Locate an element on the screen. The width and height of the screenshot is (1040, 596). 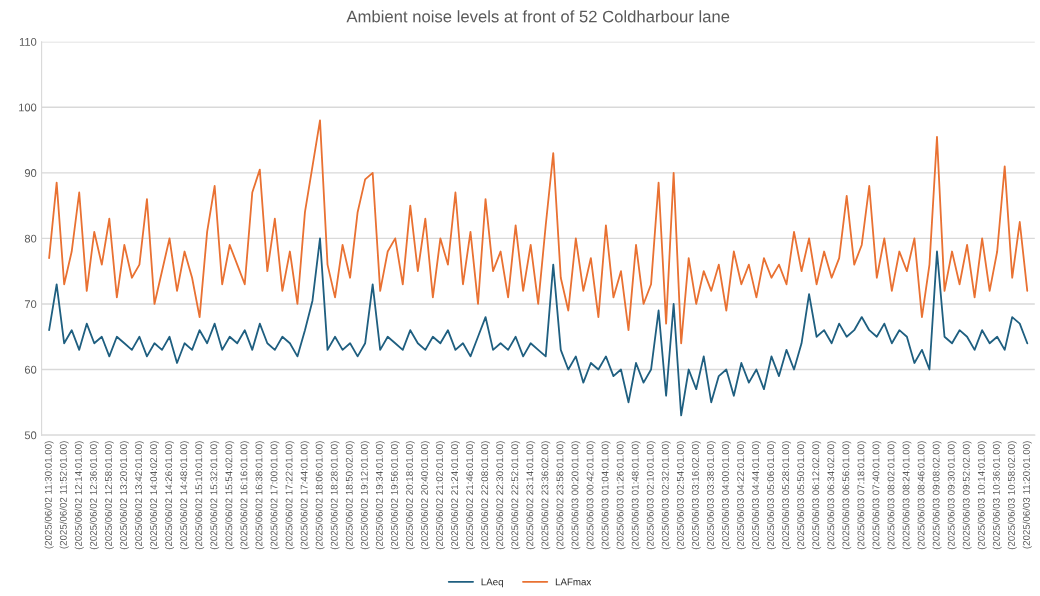
x-tick-label: (2025/06/02 12:36:01.00) is located at coordinates (94, 495).